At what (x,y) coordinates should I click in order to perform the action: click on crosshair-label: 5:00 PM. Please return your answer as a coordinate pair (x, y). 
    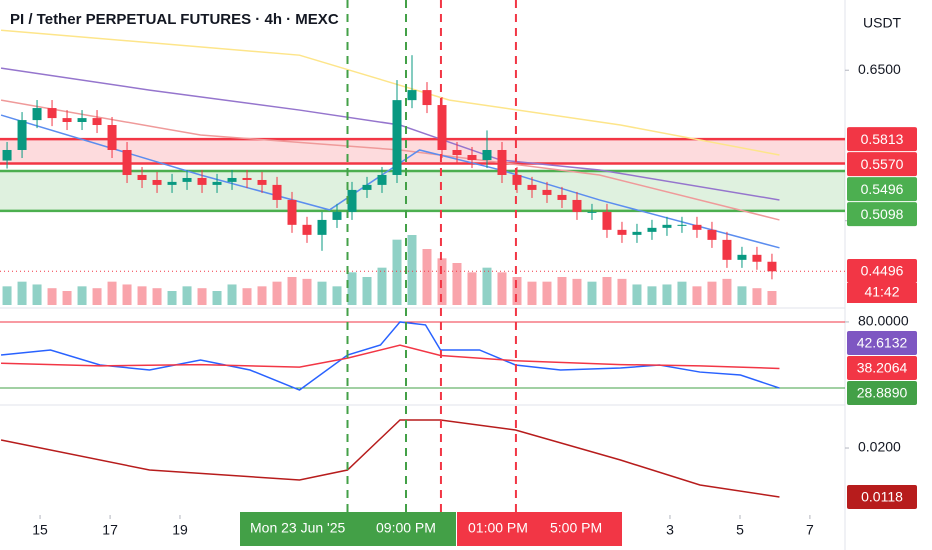
    Looking at the image, I should click on (576, 528).